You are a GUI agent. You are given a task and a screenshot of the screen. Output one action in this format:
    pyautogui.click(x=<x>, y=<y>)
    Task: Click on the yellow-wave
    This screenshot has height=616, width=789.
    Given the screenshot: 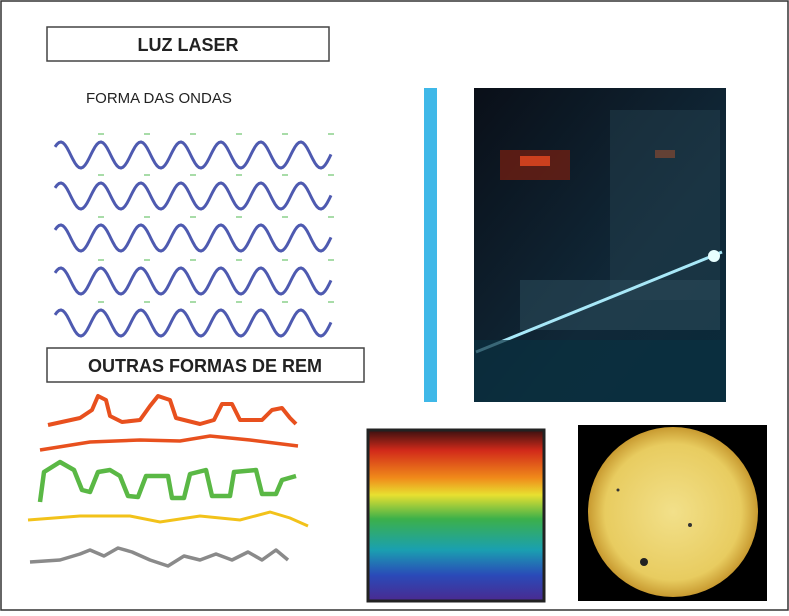 What is the action you would take?
    pyautogui.click(x=168, y=519)
    